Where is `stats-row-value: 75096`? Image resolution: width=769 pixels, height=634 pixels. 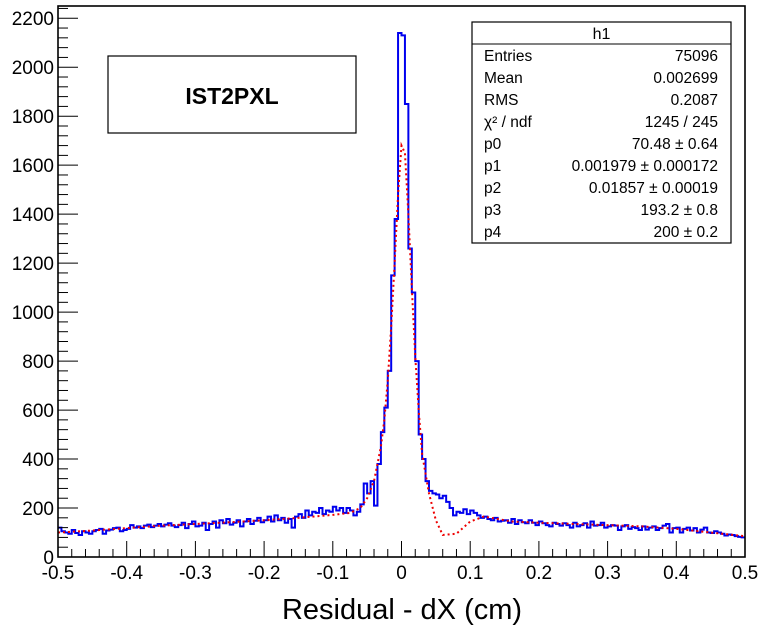
stats-row-value: 75096 is located at coordinates (696, 56).